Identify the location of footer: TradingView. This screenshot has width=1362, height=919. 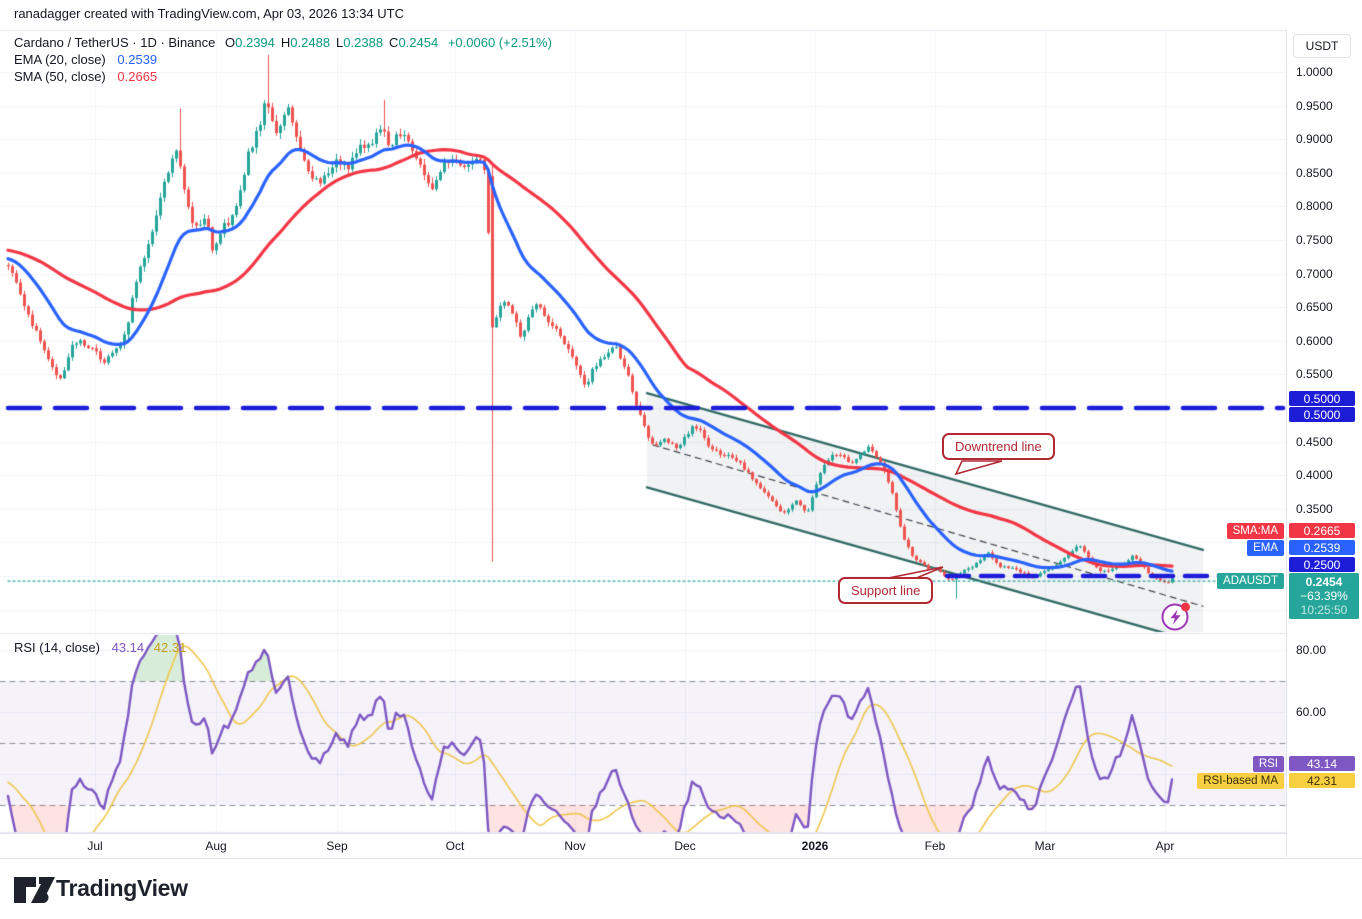
(681, 888).